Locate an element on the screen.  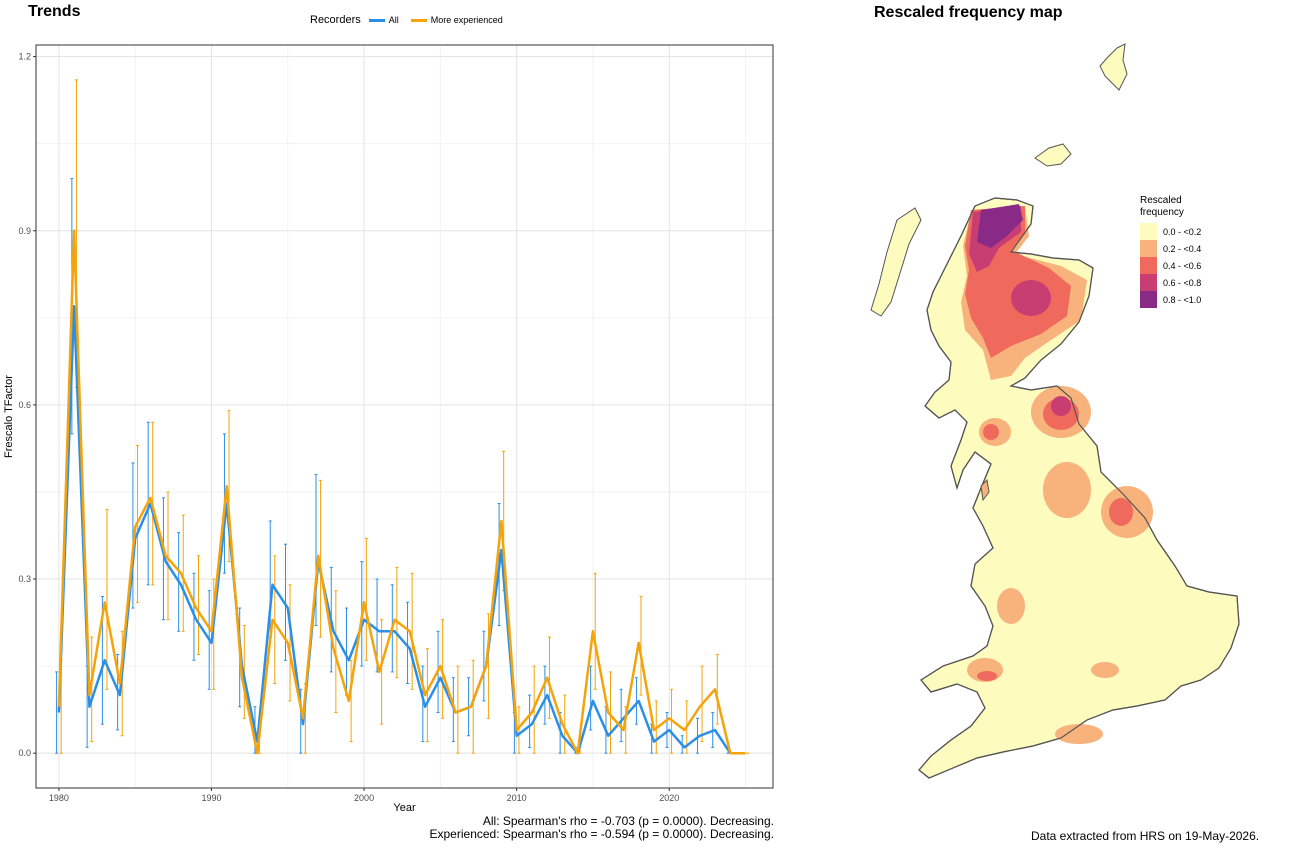
chart-legend: Recorders All More experienced is located at coordinates (411, 20).